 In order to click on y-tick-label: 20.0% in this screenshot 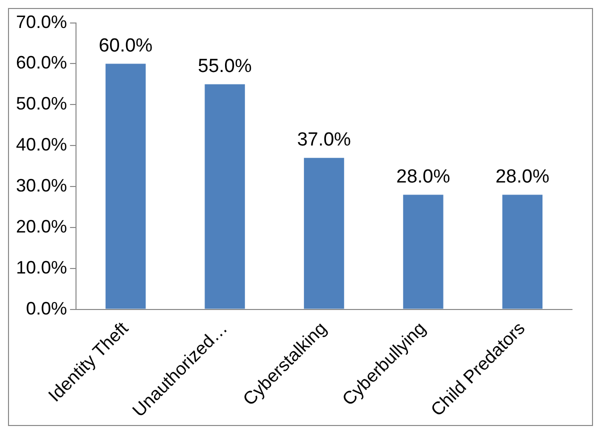, I will do `click(42, 226)`.